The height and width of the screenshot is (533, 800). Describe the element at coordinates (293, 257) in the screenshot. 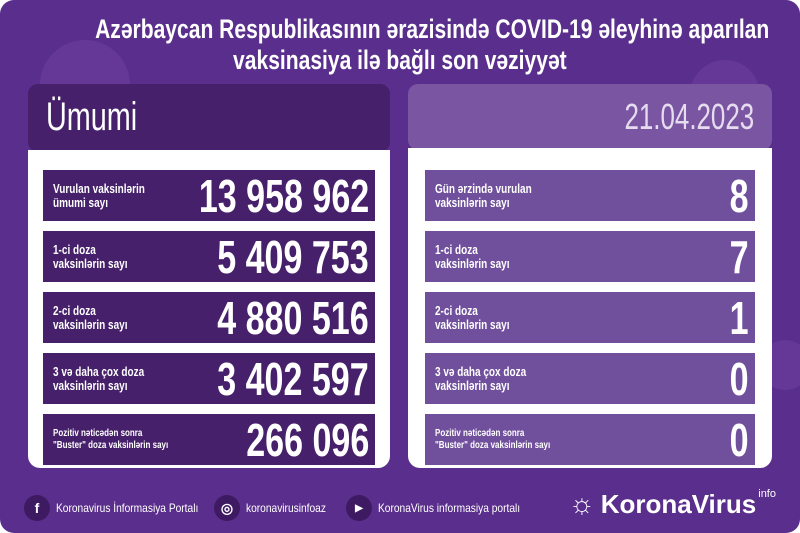

I see `stat-value: 5 409 753` at that location.